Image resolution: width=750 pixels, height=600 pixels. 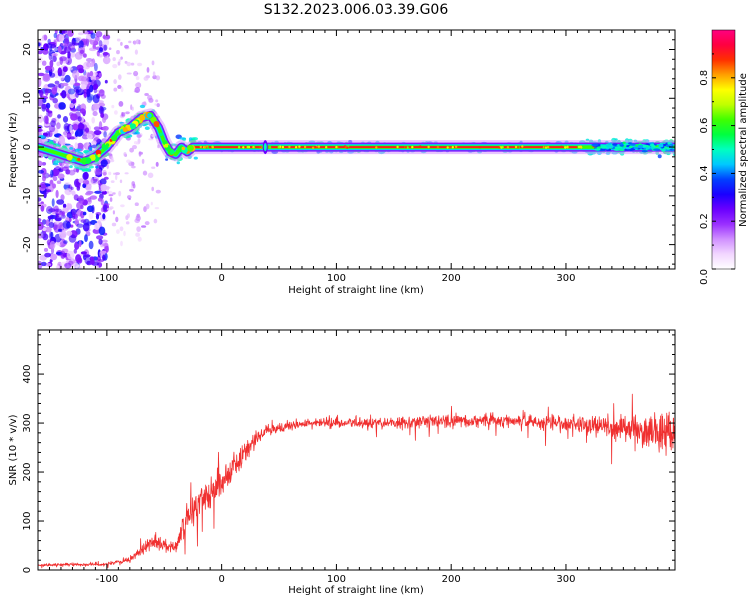 What do you see at coordinates (27, 98) in the screenshot?
I see `y-tick-label: 10` at bounding box center [27, 98].